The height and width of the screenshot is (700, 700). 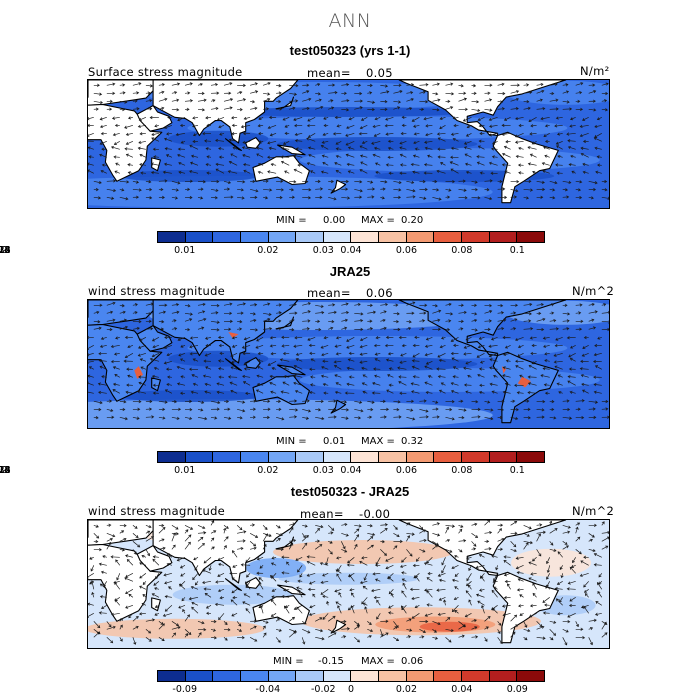 What do you see at coordinates (291, 220) in the screenshot?
I see `panel-1-min-label: MIN =` at bounding box center [291, 220].